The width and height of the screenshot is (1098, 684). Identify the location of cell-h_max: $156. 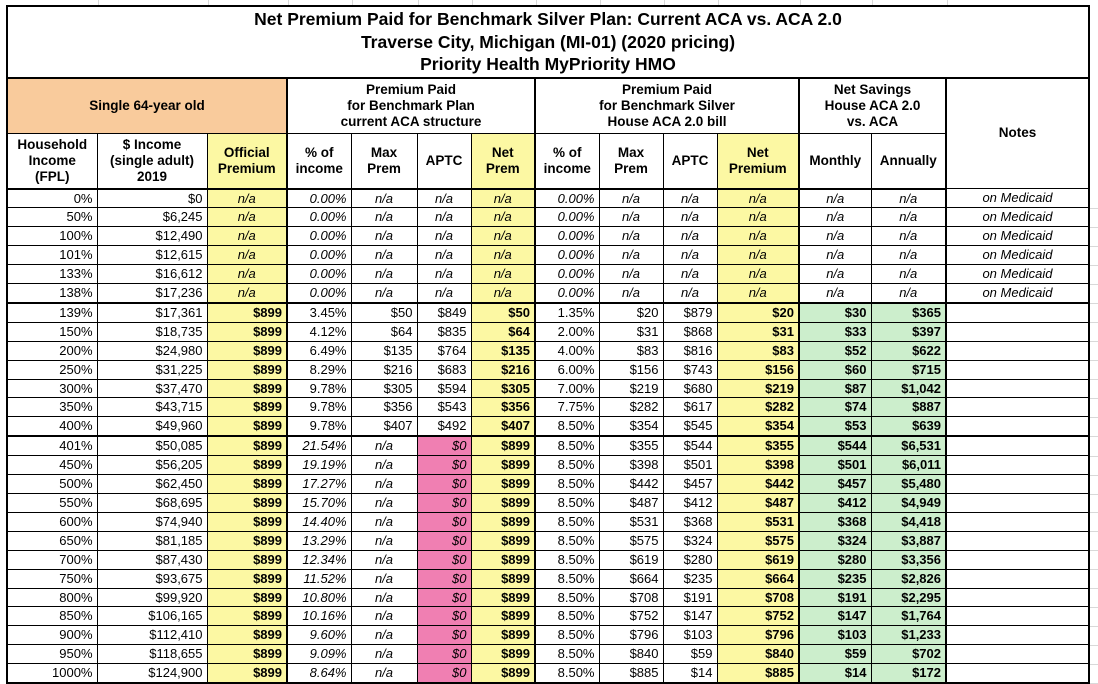
(631, 369).